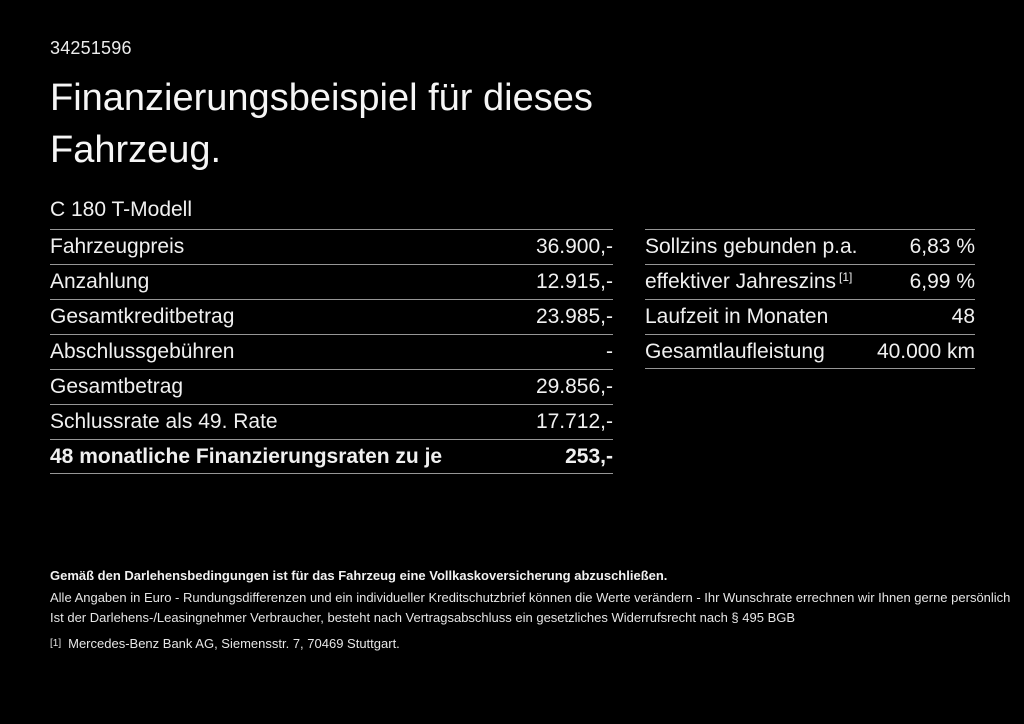 The image size is (1024, 724). What do you see at coordinates (942, 281) in the screenshot?
I see `row-value: 6,99 %` at bounding box center [942, 281].